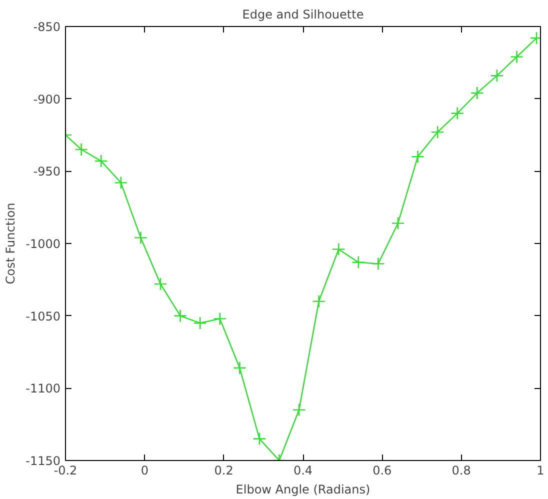 The width and height of the screenshot is (548, 499). I want to click on x-axis-title: Elbow Angle (Radians), so click(303, 489).